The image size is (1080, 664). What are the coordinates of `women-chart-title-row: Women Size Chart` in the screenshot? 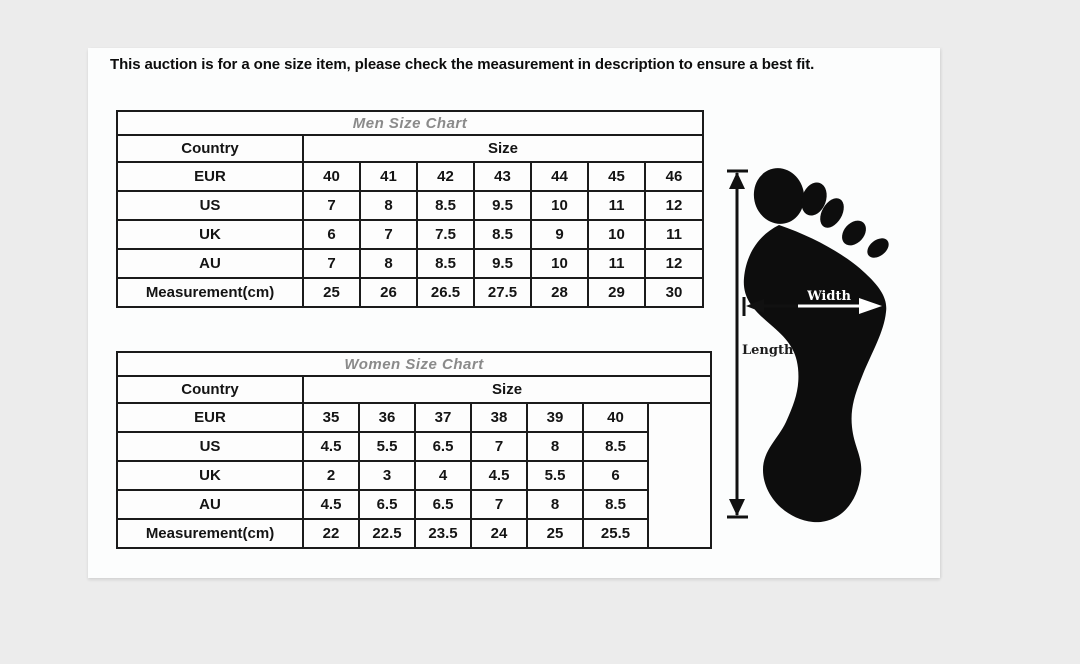 It's located at (414, 364).